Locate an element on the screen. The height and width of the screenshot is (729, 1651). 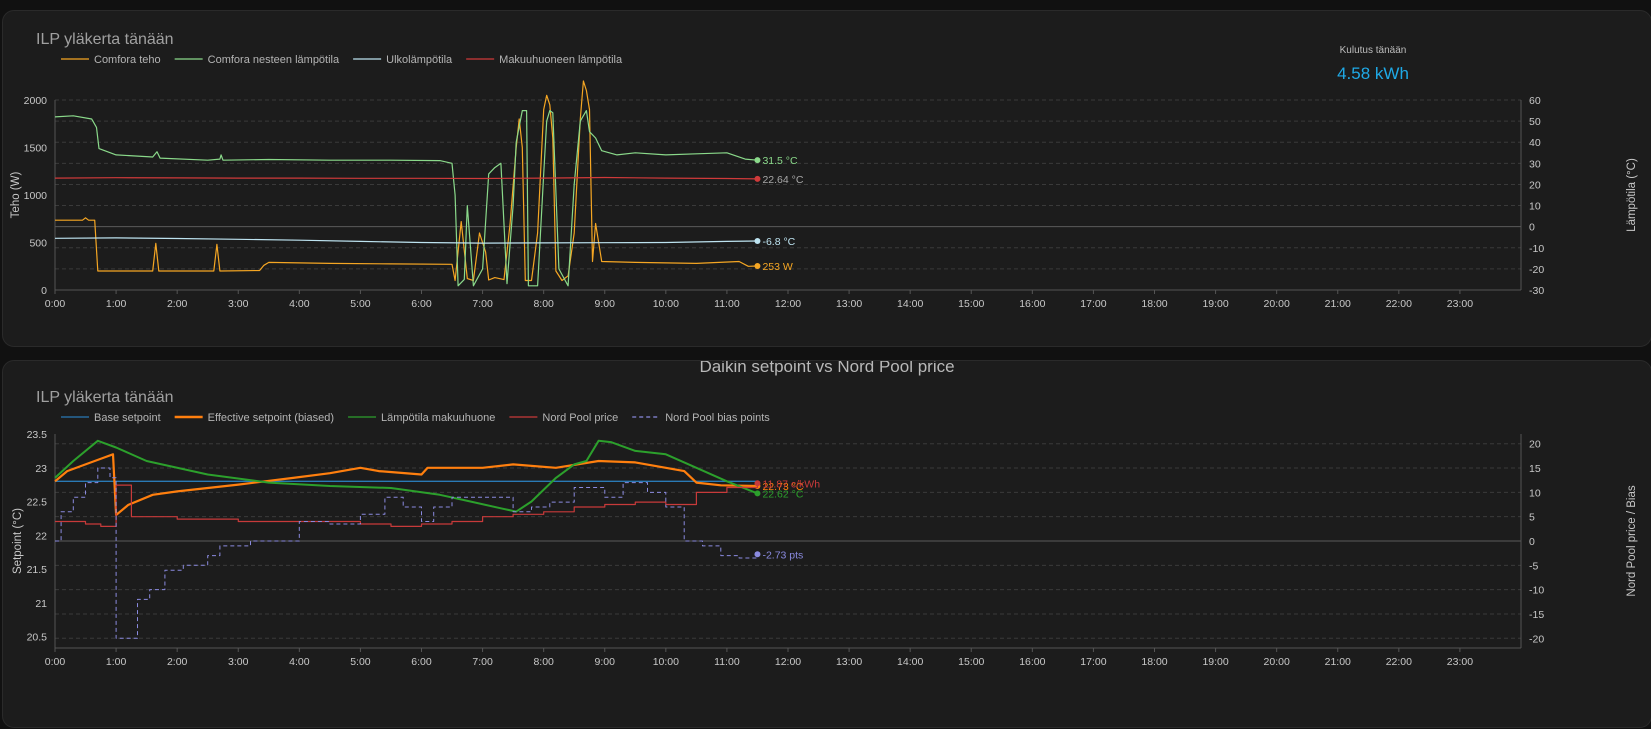
y2-tick-label: 50 is located at coordinates (1535, 122).